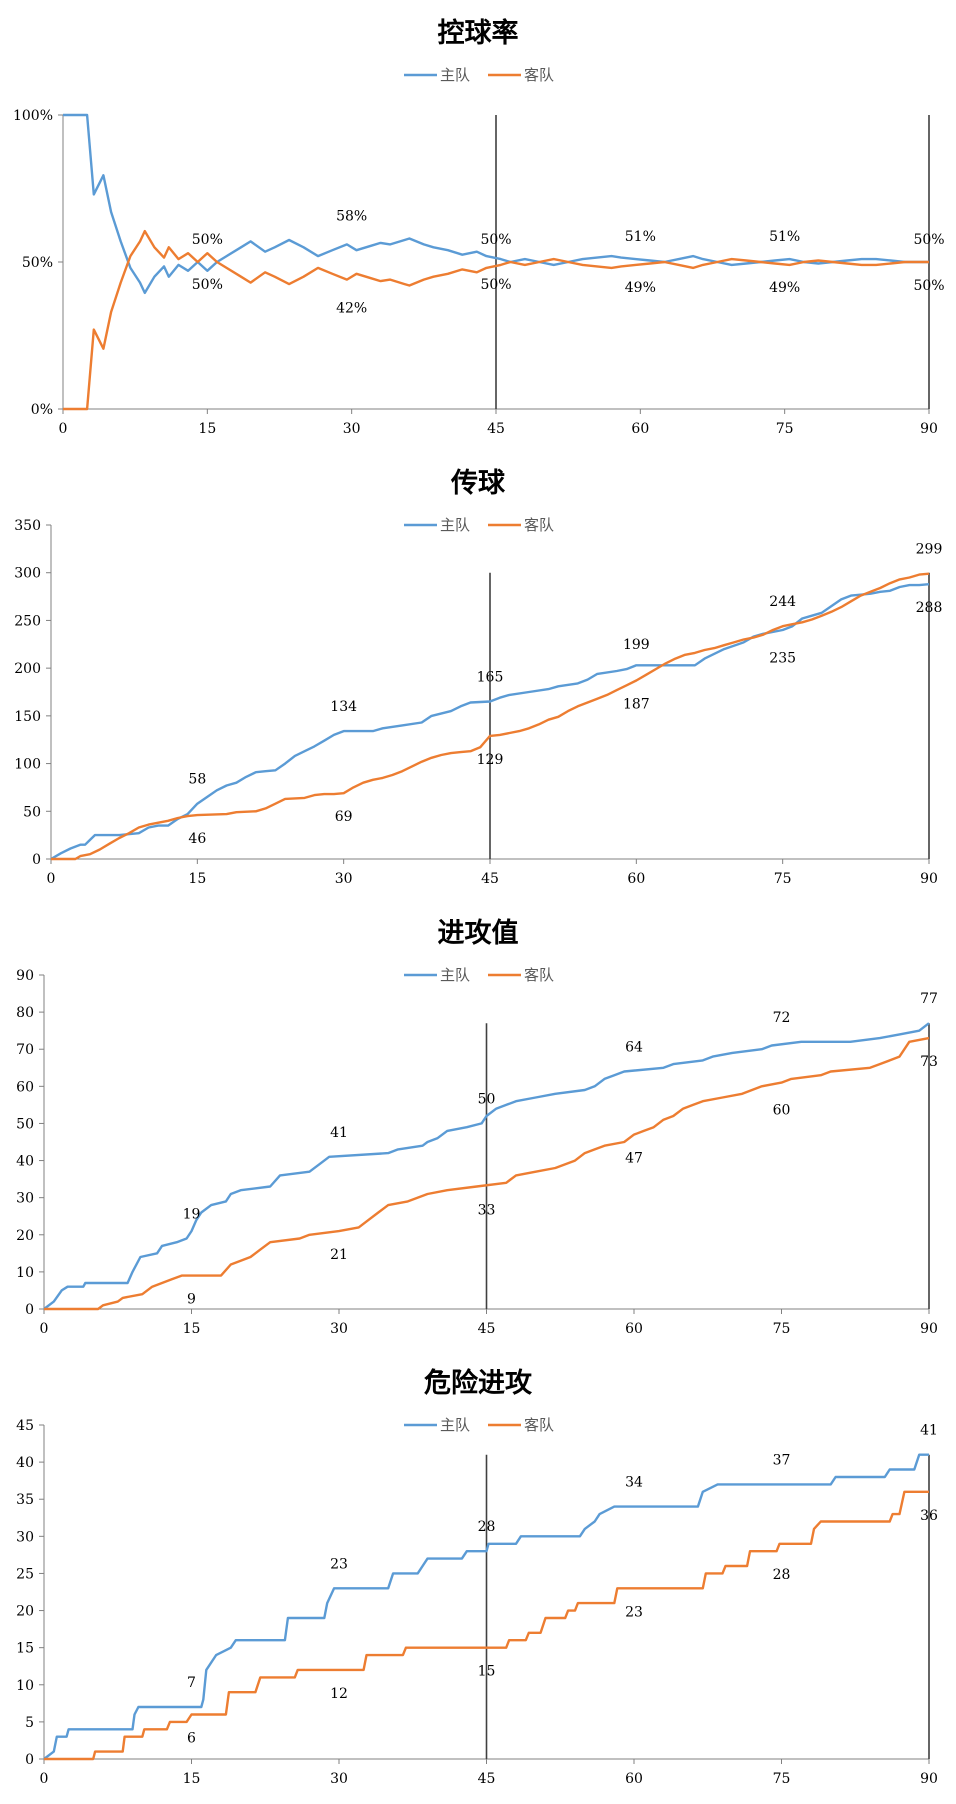 The image size is (956, 1804). What do you see at coordinates (782, 1110) in the screenshot?
I see `data-label-away: 60` at bounding box center [782, 1110].